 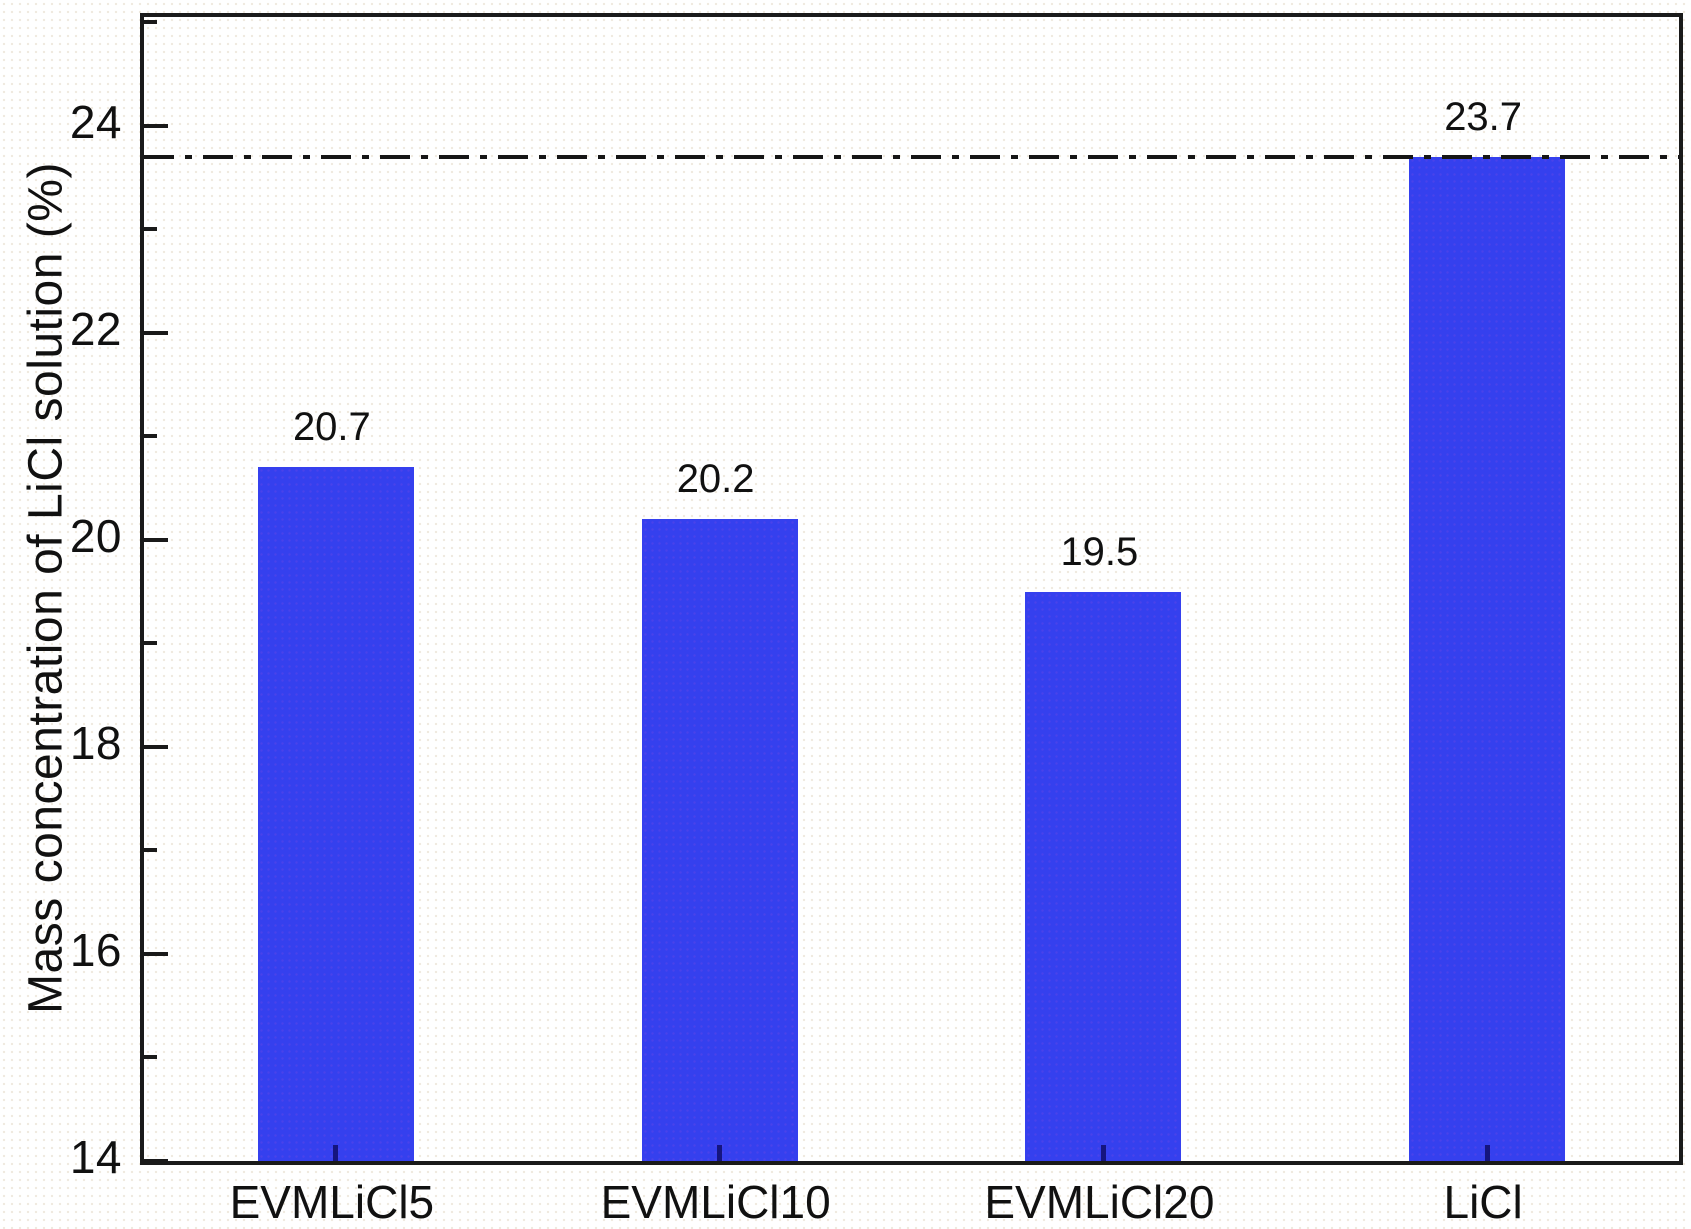 I want to click on bar-EVMLiCl10, so click(x=719, y=840).